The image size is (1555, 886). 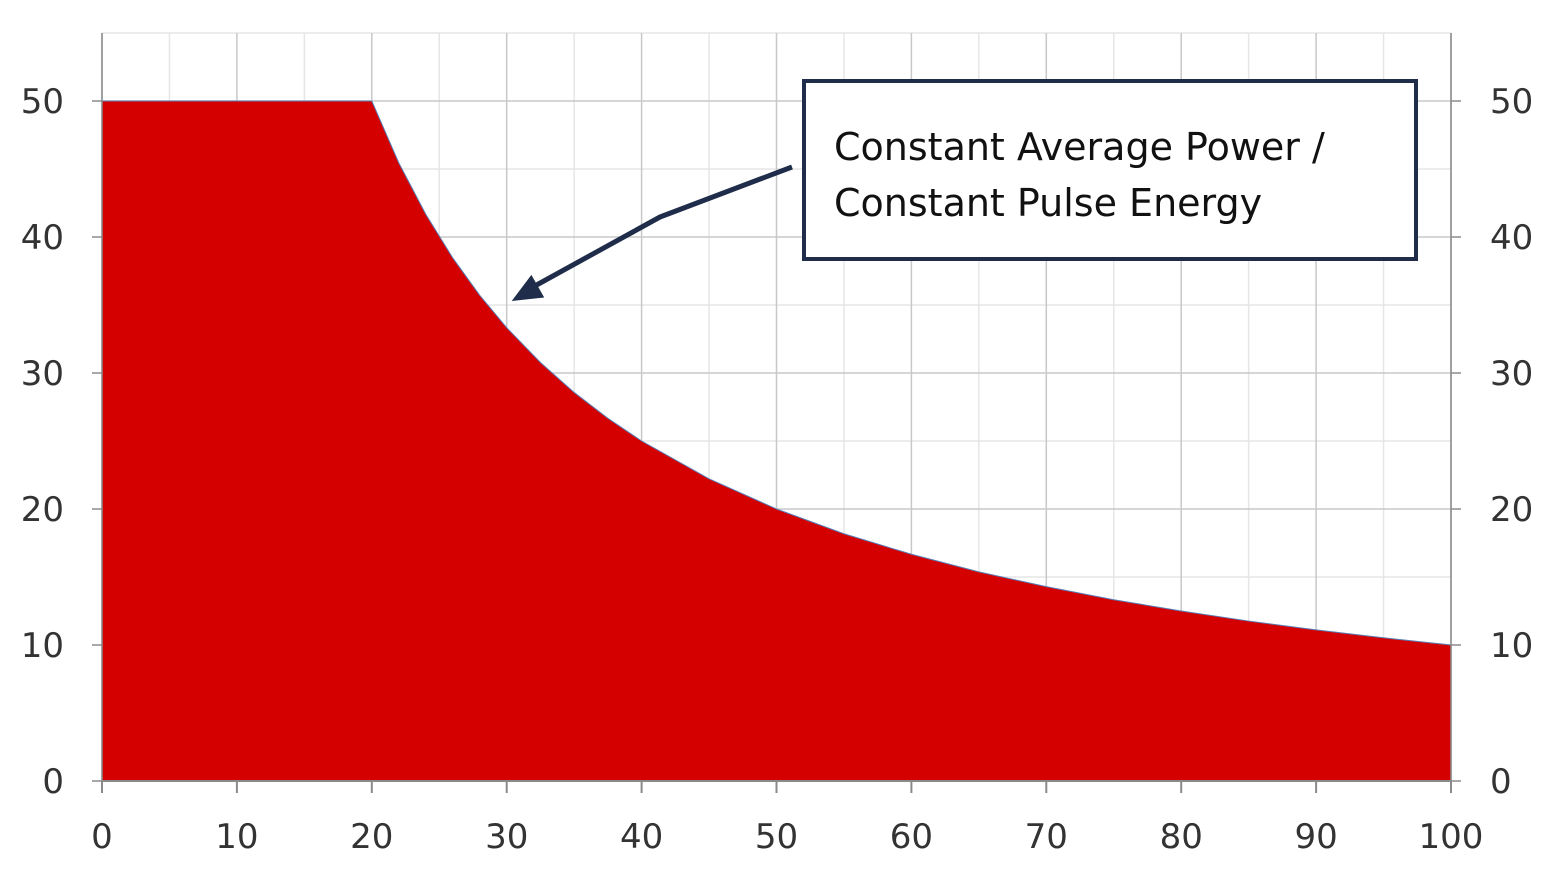 I want to click on x-tick-label: 10, so click(x=236, y=837).